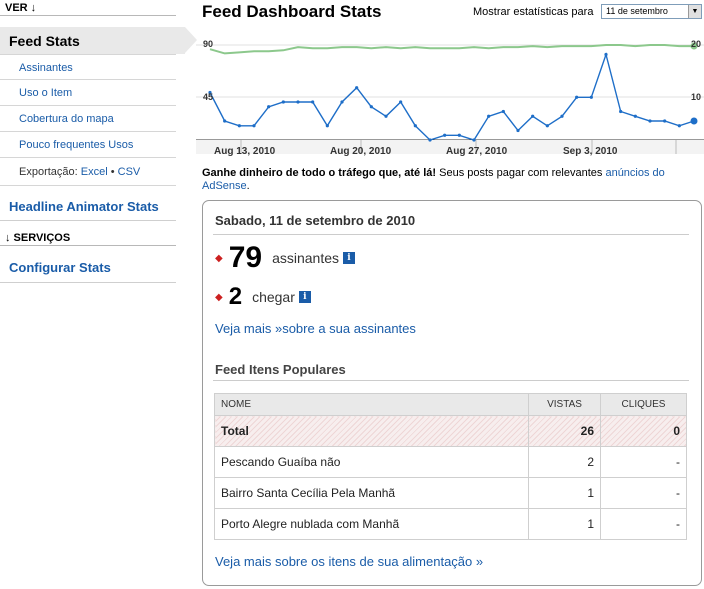 This screenshot has width=704, height=589. What do you see at coordinates (477, 151) in the screenshot?
I see `x-tick-label: Aug 27, 2010` at bounding box center [477, 151].